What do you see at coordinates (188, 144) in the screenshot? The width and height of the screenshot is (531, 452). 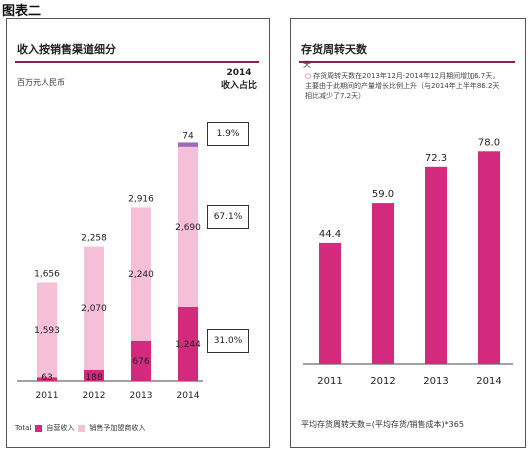 I see `bar-other-2014` at bounding box center [188, 144].